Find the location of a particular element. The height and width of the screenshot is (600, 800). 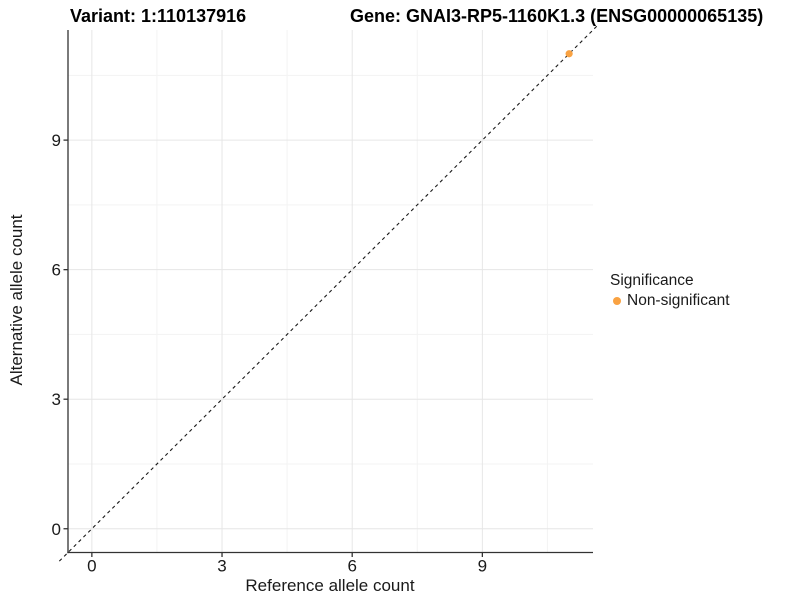

legend-item-non-significant: Non-significant is located at coordinates (670, 301).